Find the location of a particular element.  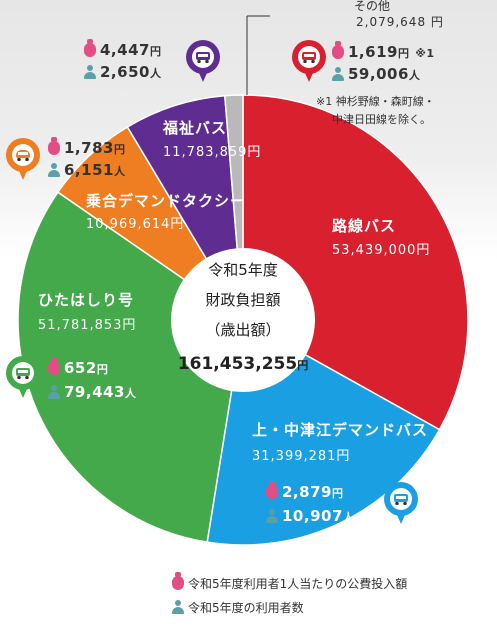

stat-fukushi-cost-value: 4,447 is located at coordinates (125, 50).